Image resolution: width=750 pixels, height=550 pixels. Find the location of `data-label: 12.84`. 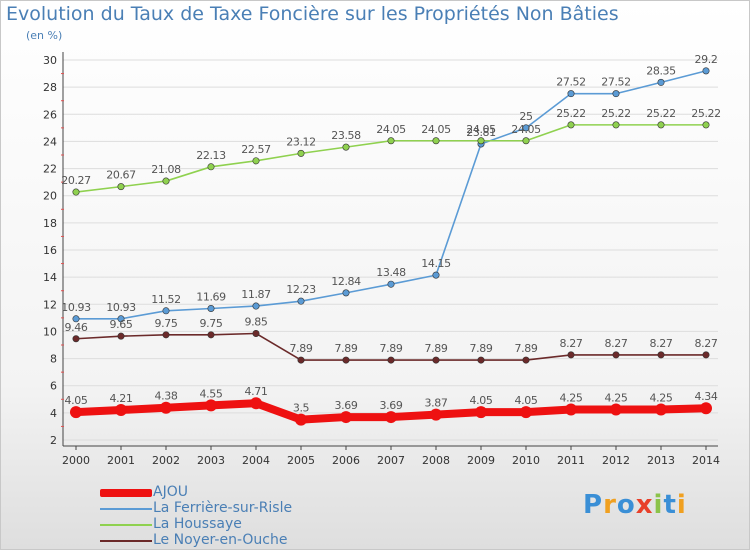

data-label: 12.84 is located at coordinates (346, 281).